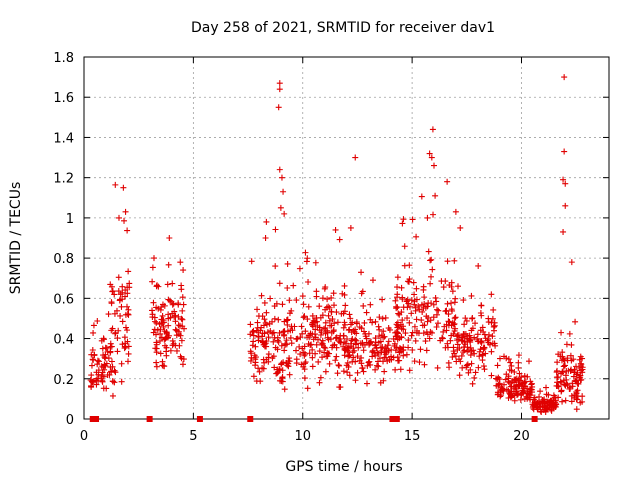 The width and height of the screenshot is (640, 480). Describe the element at coordinates (84, 436) in the screenshot. I see `x-tick-label: 0` at that location.